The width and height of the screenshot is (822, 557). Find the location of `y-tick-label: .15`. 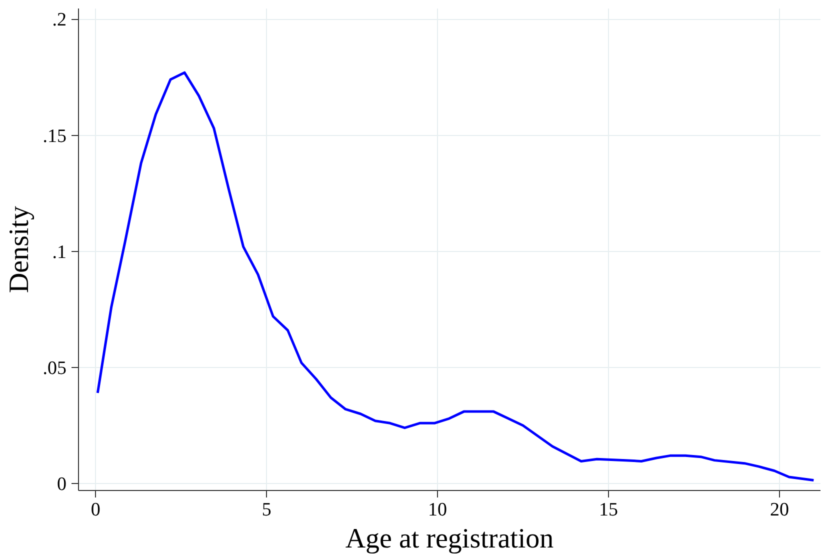

y-tick-label: .15 is located at coordinates (54, 136).